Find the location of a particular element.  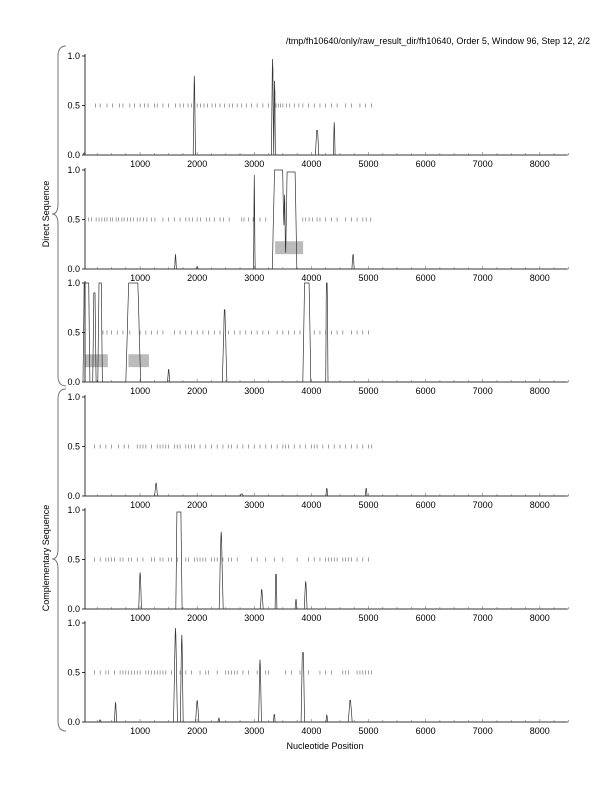

group-label-complementary: Complementary Sequence is located at coordinates (46, 558).